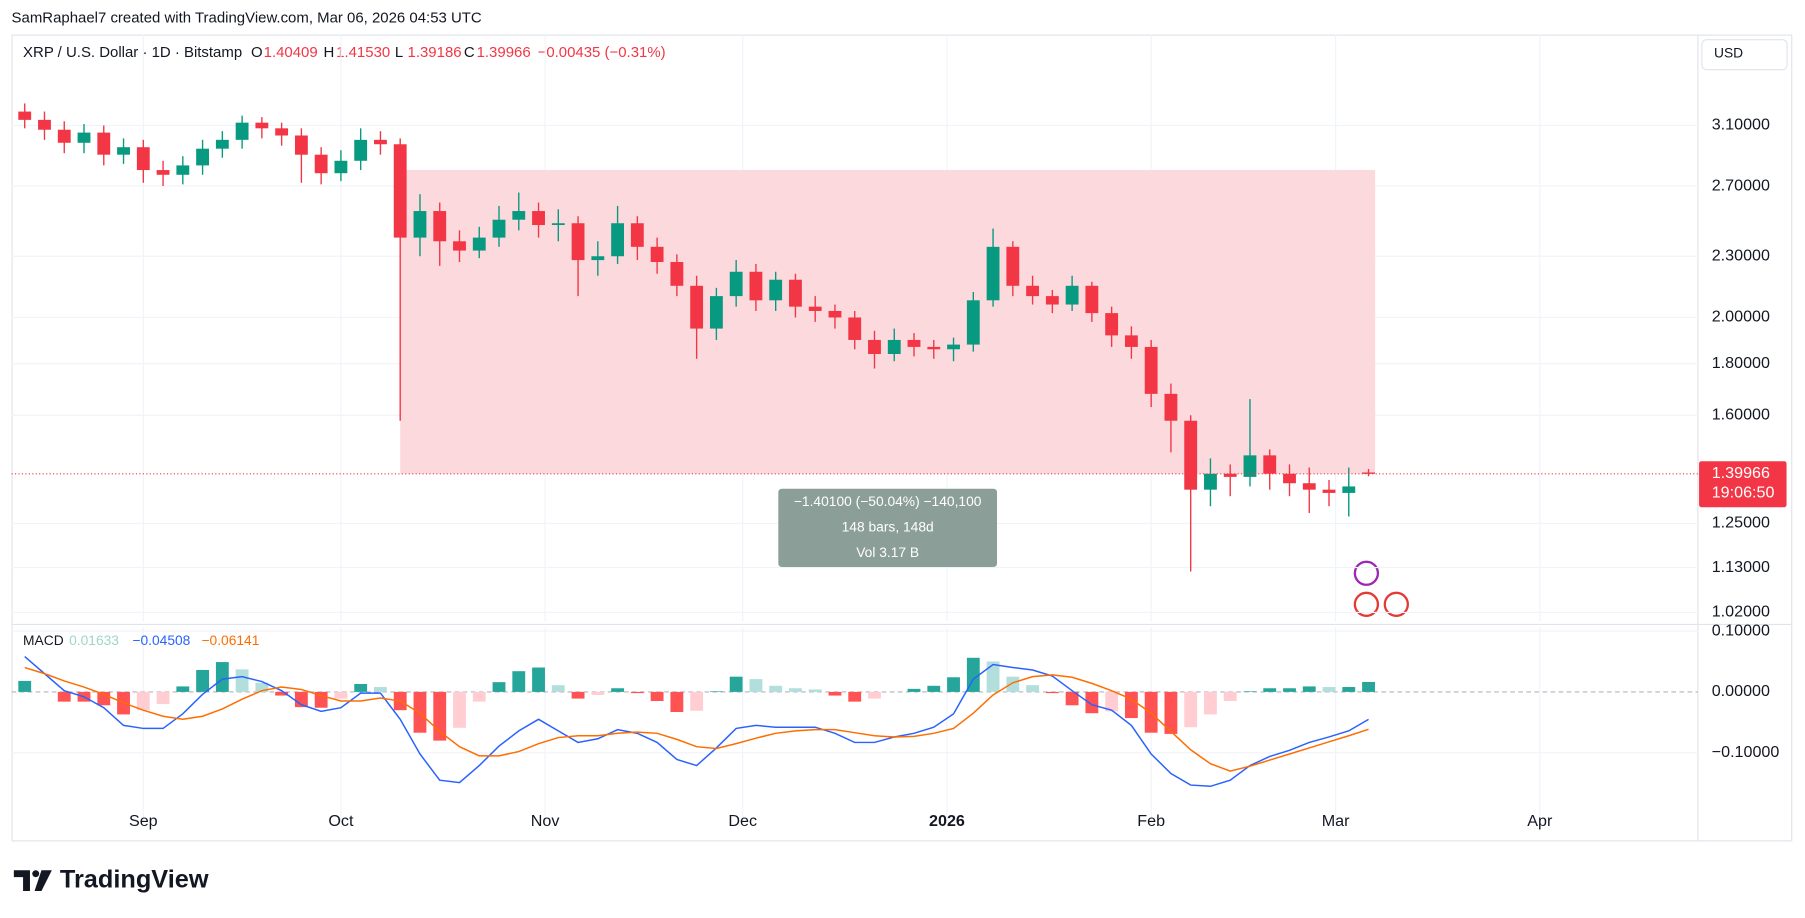 The image size is (1805, 918). Describe the element at coordinates (94, 640) in the screenshot. I see `macd-legend-value: 0.01633` at that location.